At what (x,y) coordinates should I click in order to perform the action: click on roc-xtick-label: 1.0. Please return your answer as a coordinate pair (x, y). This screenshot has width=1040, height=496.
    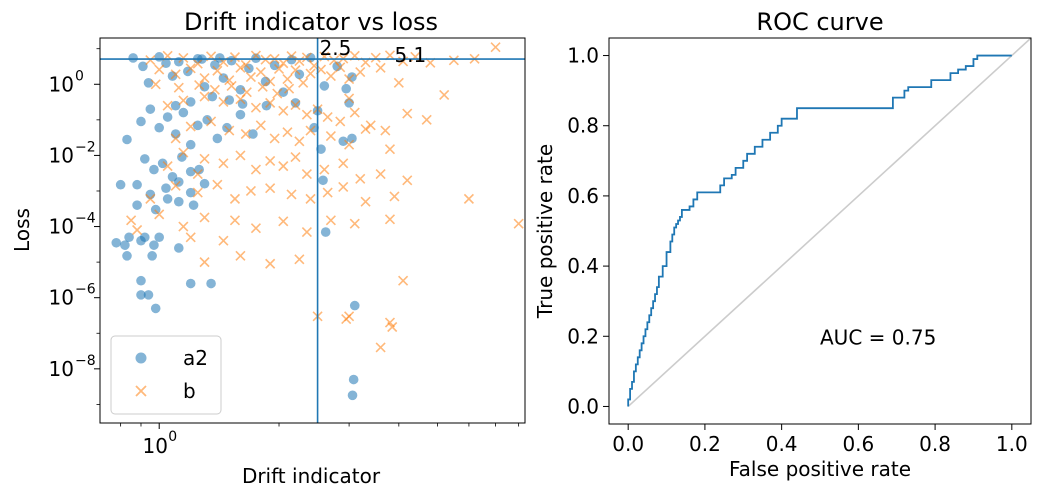
    Looking at the image, I should click on (1012, 444).